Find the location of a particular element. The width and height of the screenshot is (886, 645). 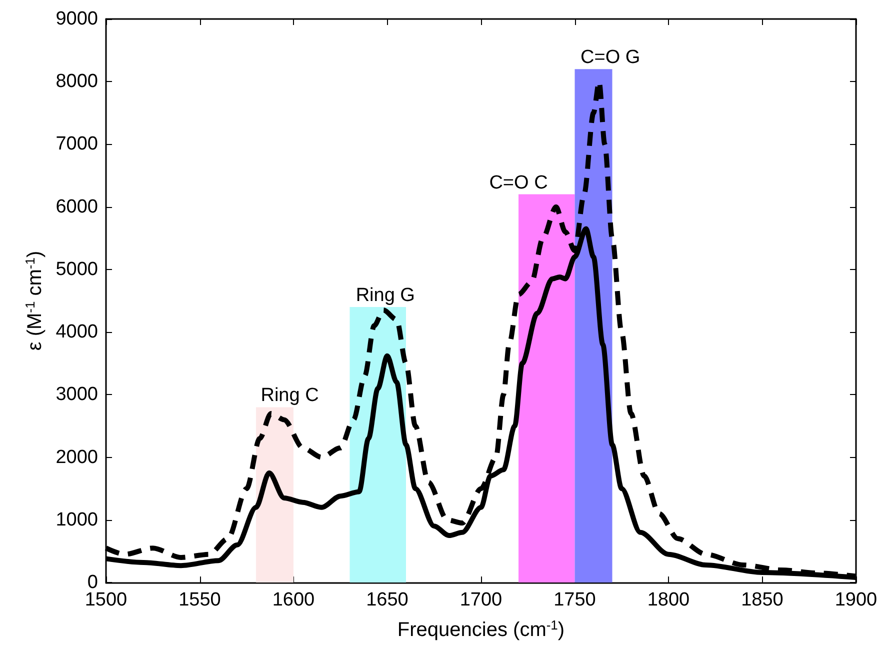

x-tick-label: 1750 is located at coordinates (575, 600).